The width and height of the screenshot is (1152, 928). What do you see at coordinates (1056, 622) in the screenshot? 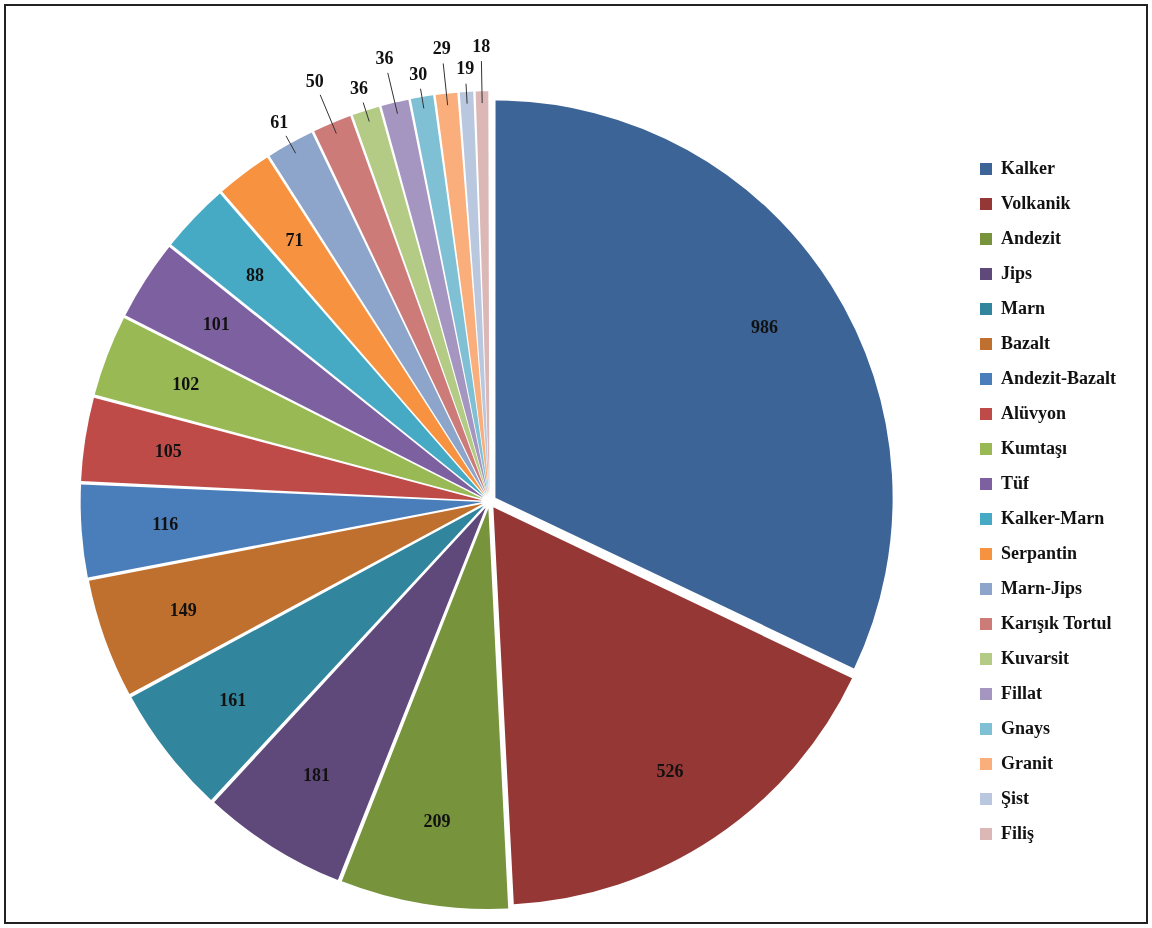
I see `legend-label: Karışık Tortul` at bounding box center [1056, 622].